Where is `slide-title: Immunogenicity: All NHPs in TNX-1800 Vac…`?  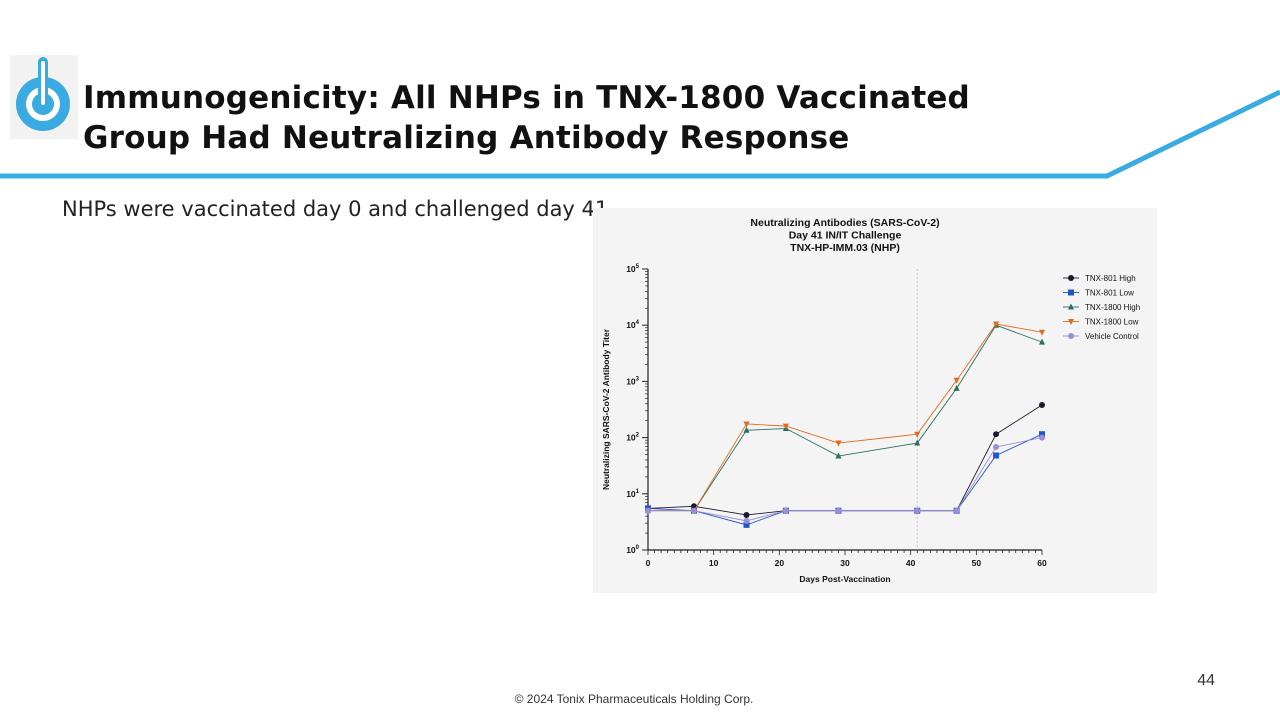
slide-title: Immunogenicity: All NHPs in TNX-1800 Vac… is located at coordinates (526, 118).